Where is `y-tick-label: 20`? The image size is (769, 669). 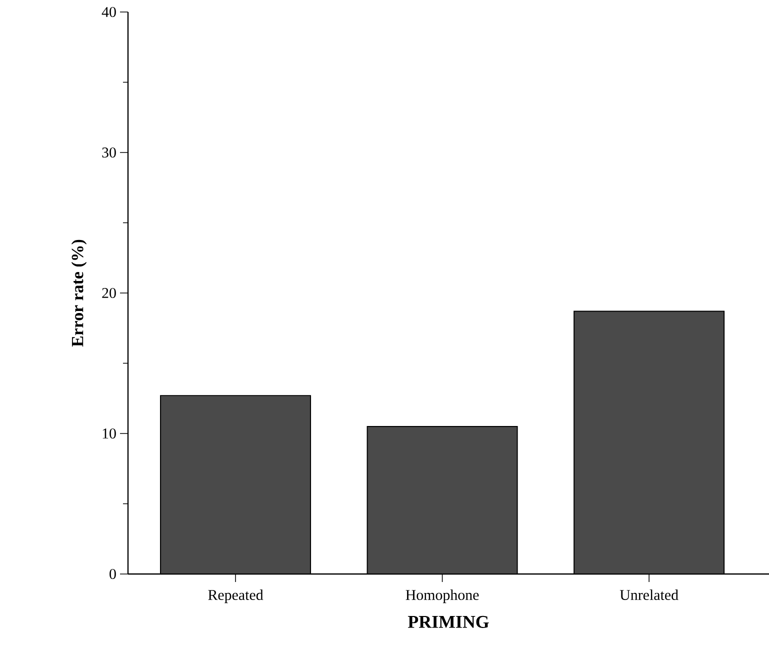 y-tick-label: 20 is located at coordinates (109, 293).